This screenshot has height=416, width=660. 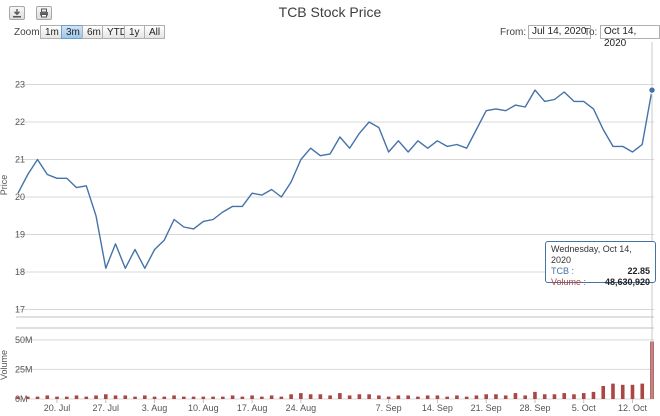 What do you see at coordinates (630, 37) in the screenshot?
I see `to-date-input: Oct 14, 2020` at bounding box center [630, 37].